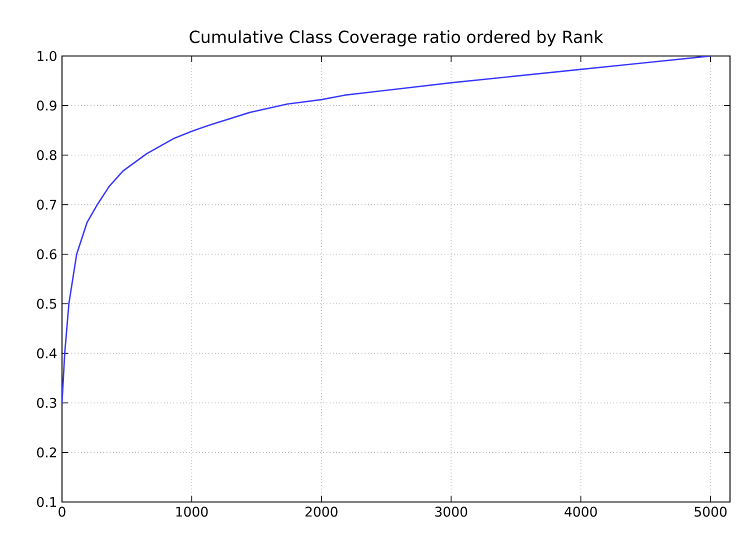  Describe the element at coordinates (46, 105) in the screenshot. I see `y-tick-label: 0.9` at that location.